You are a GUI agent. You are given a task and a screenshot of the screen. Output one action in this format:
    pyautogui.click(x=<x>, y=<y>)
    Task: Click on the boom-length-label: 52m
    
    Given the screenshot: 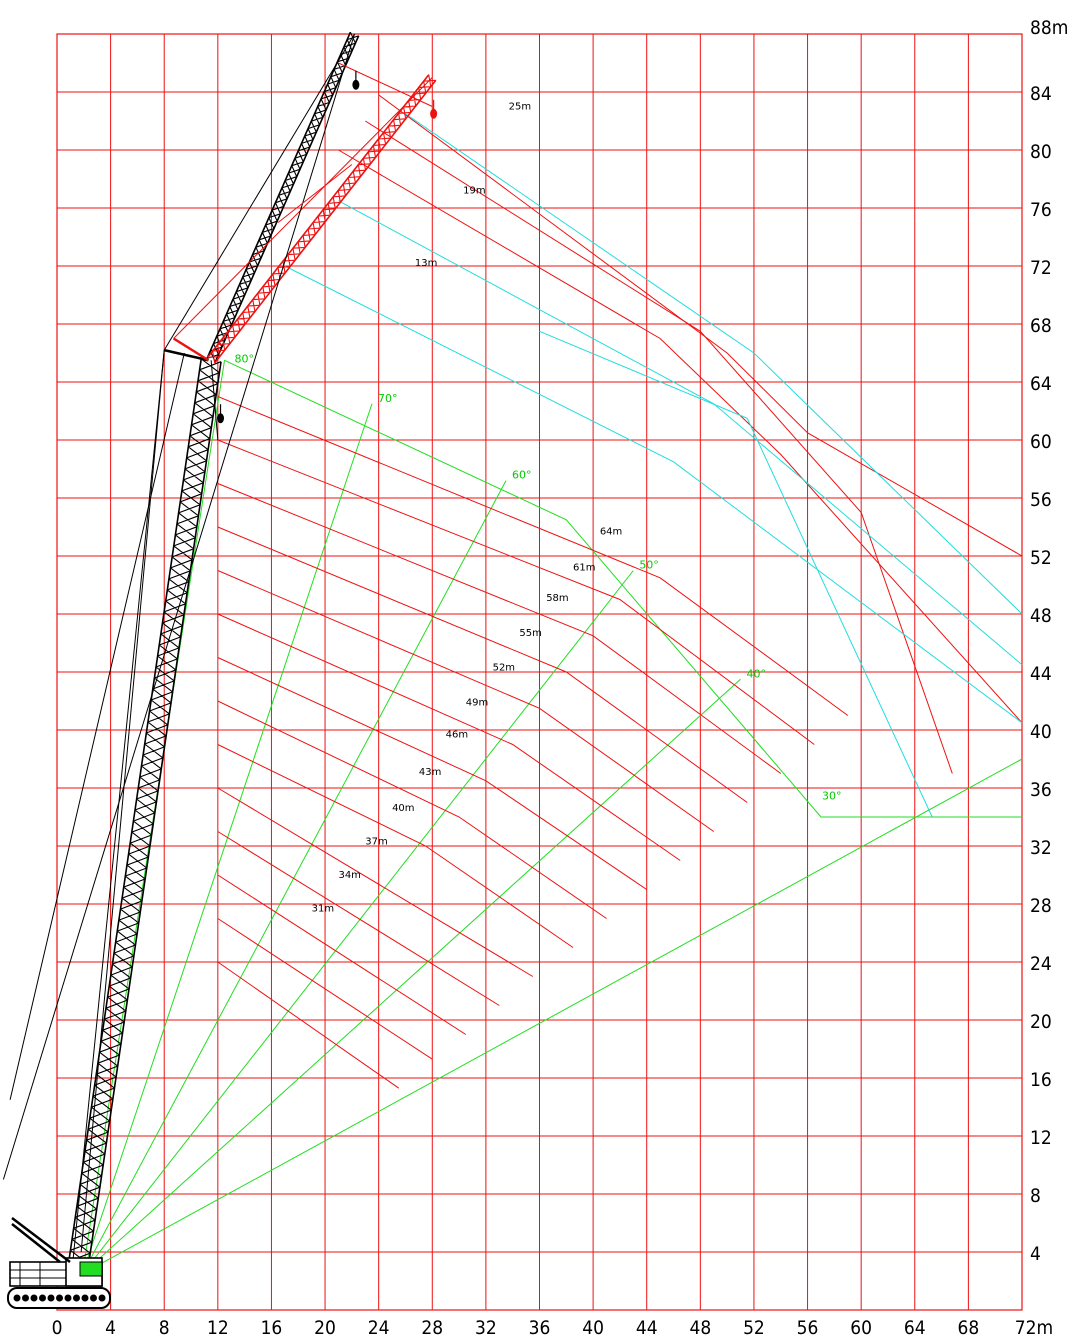 What is the action you would take?
    pyautogui.click(x=504, y=668)
    